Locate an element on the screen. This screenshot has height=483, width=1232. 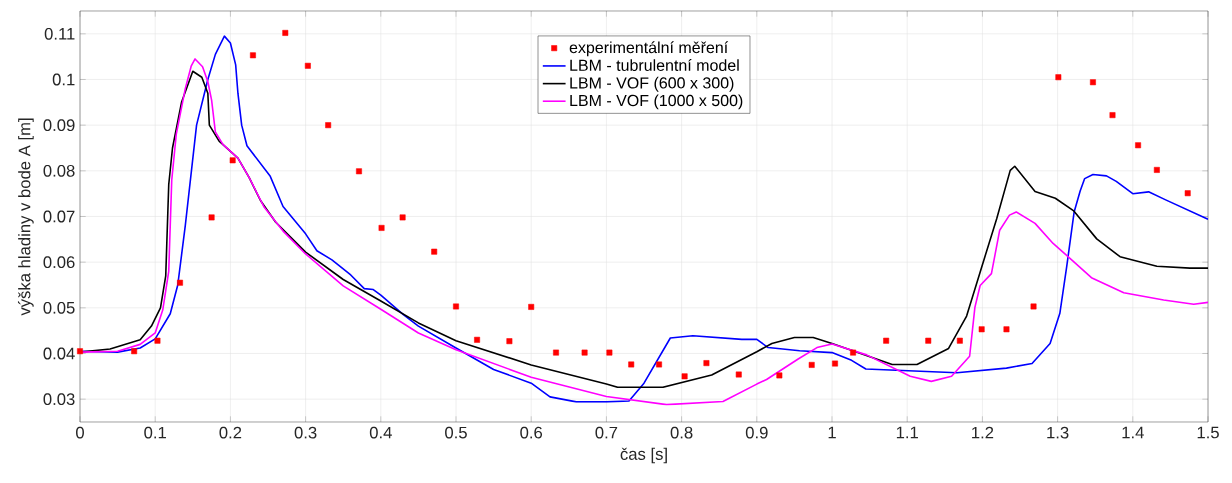
x-tick-label: 1.5 is located at coordinates (1208, 432).